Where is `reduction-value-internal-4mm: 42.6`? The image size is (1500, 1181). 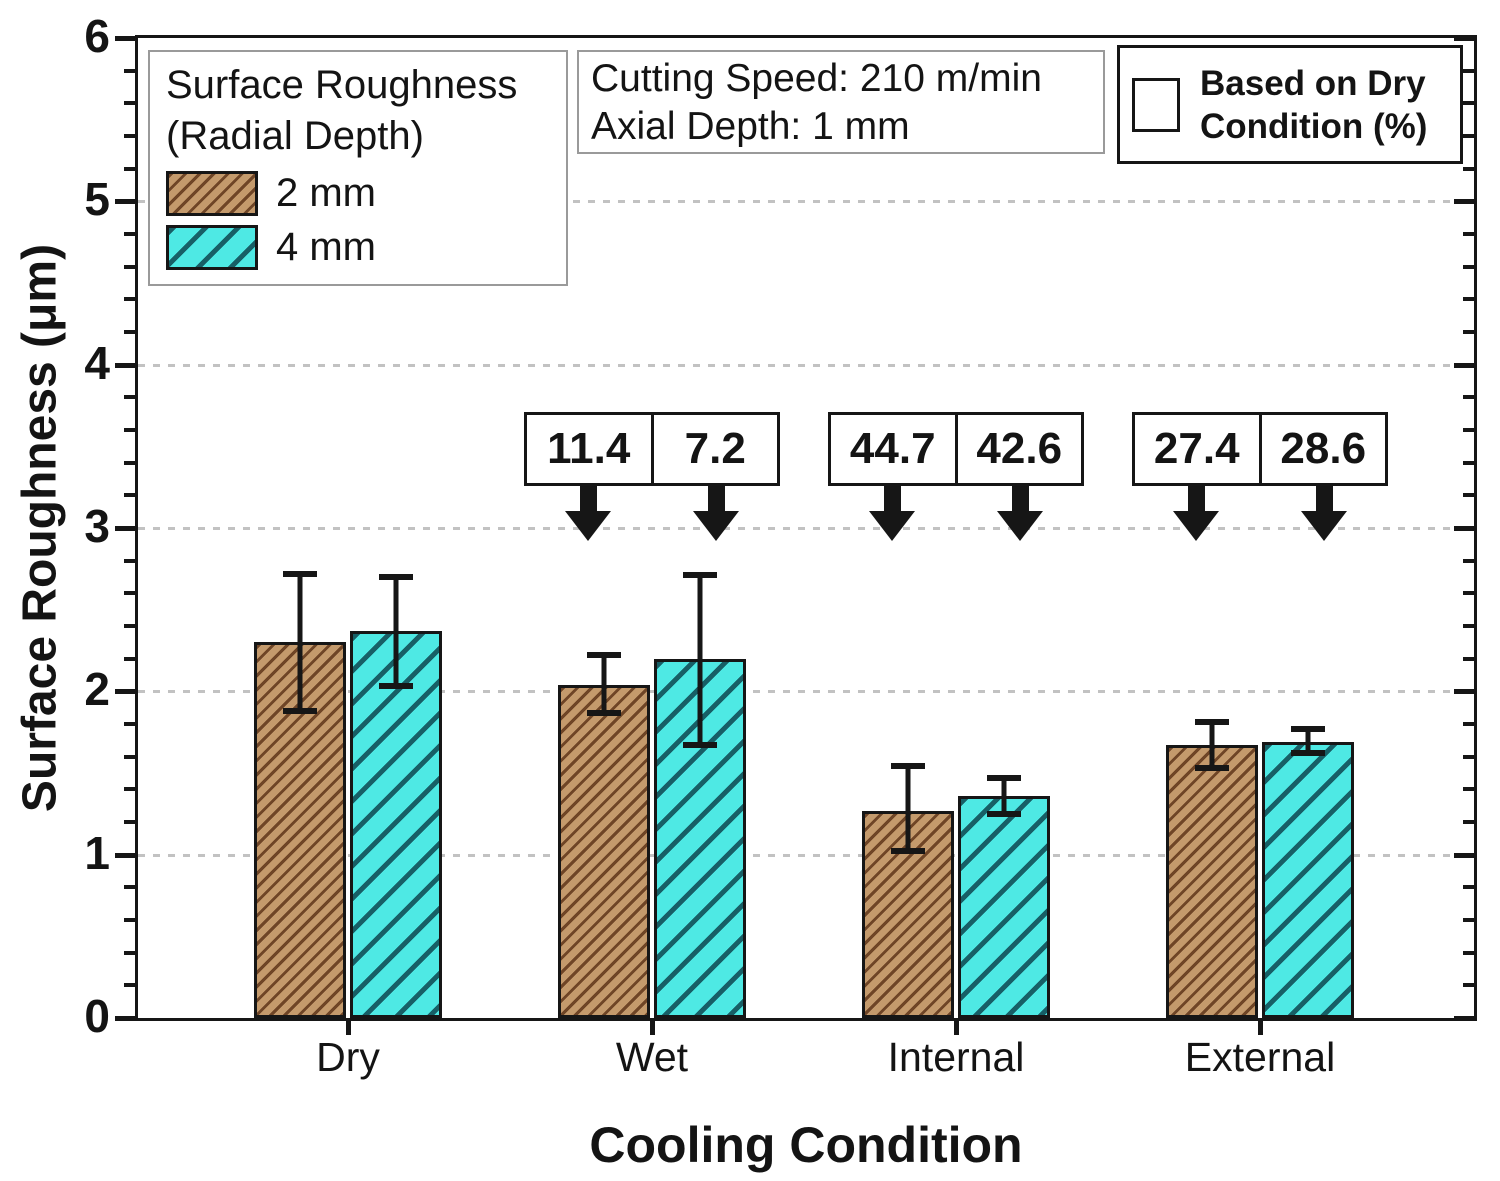 reduction-value-internal-4mm: 42.6 is located at coordinates (1018, 449).